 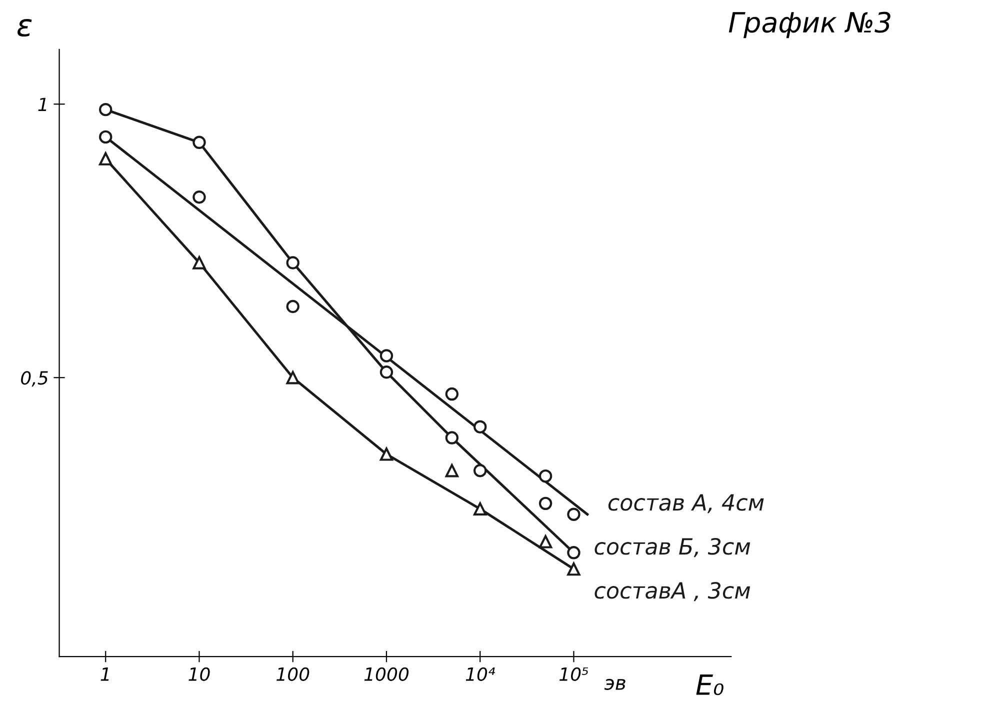 I want to click on series-label: состав А, 4см, so click(x=686, y=504).